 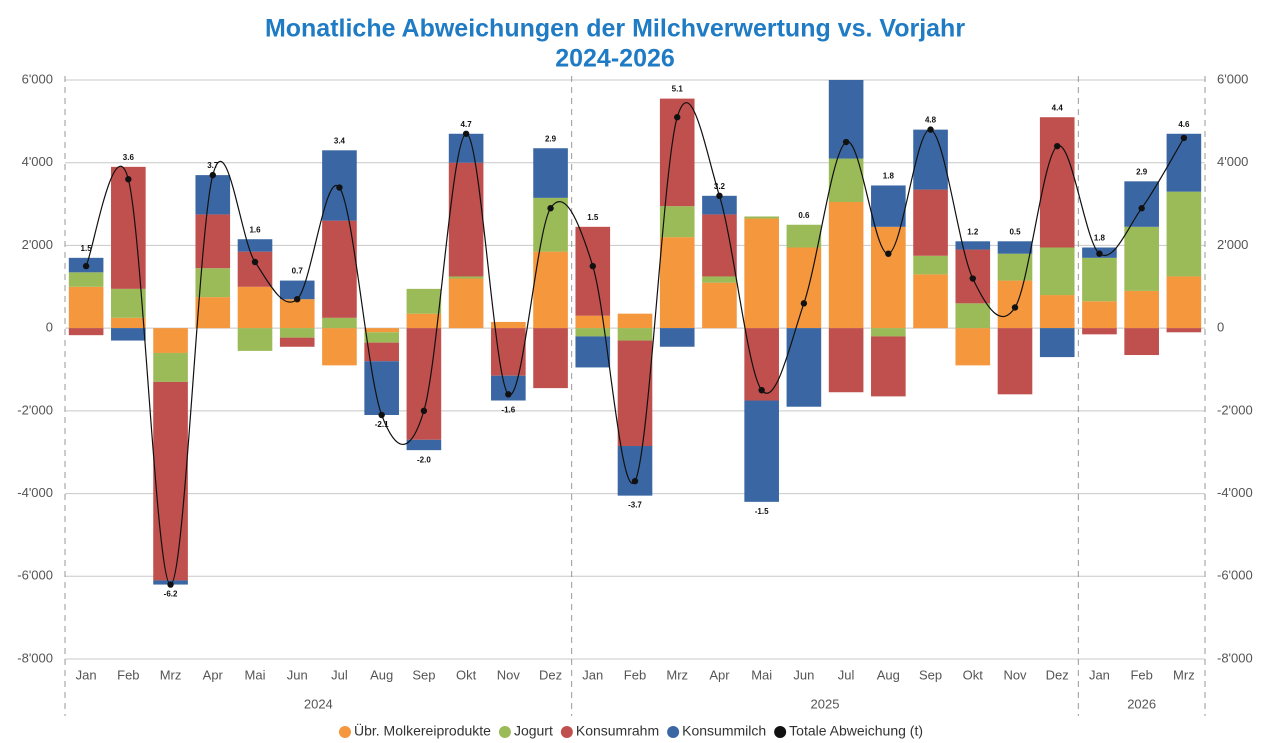 What do you see at coordinates (35, 657) in the screenshot?
I see `y-tick-label: -8'000` at bounding box center [35, 657].